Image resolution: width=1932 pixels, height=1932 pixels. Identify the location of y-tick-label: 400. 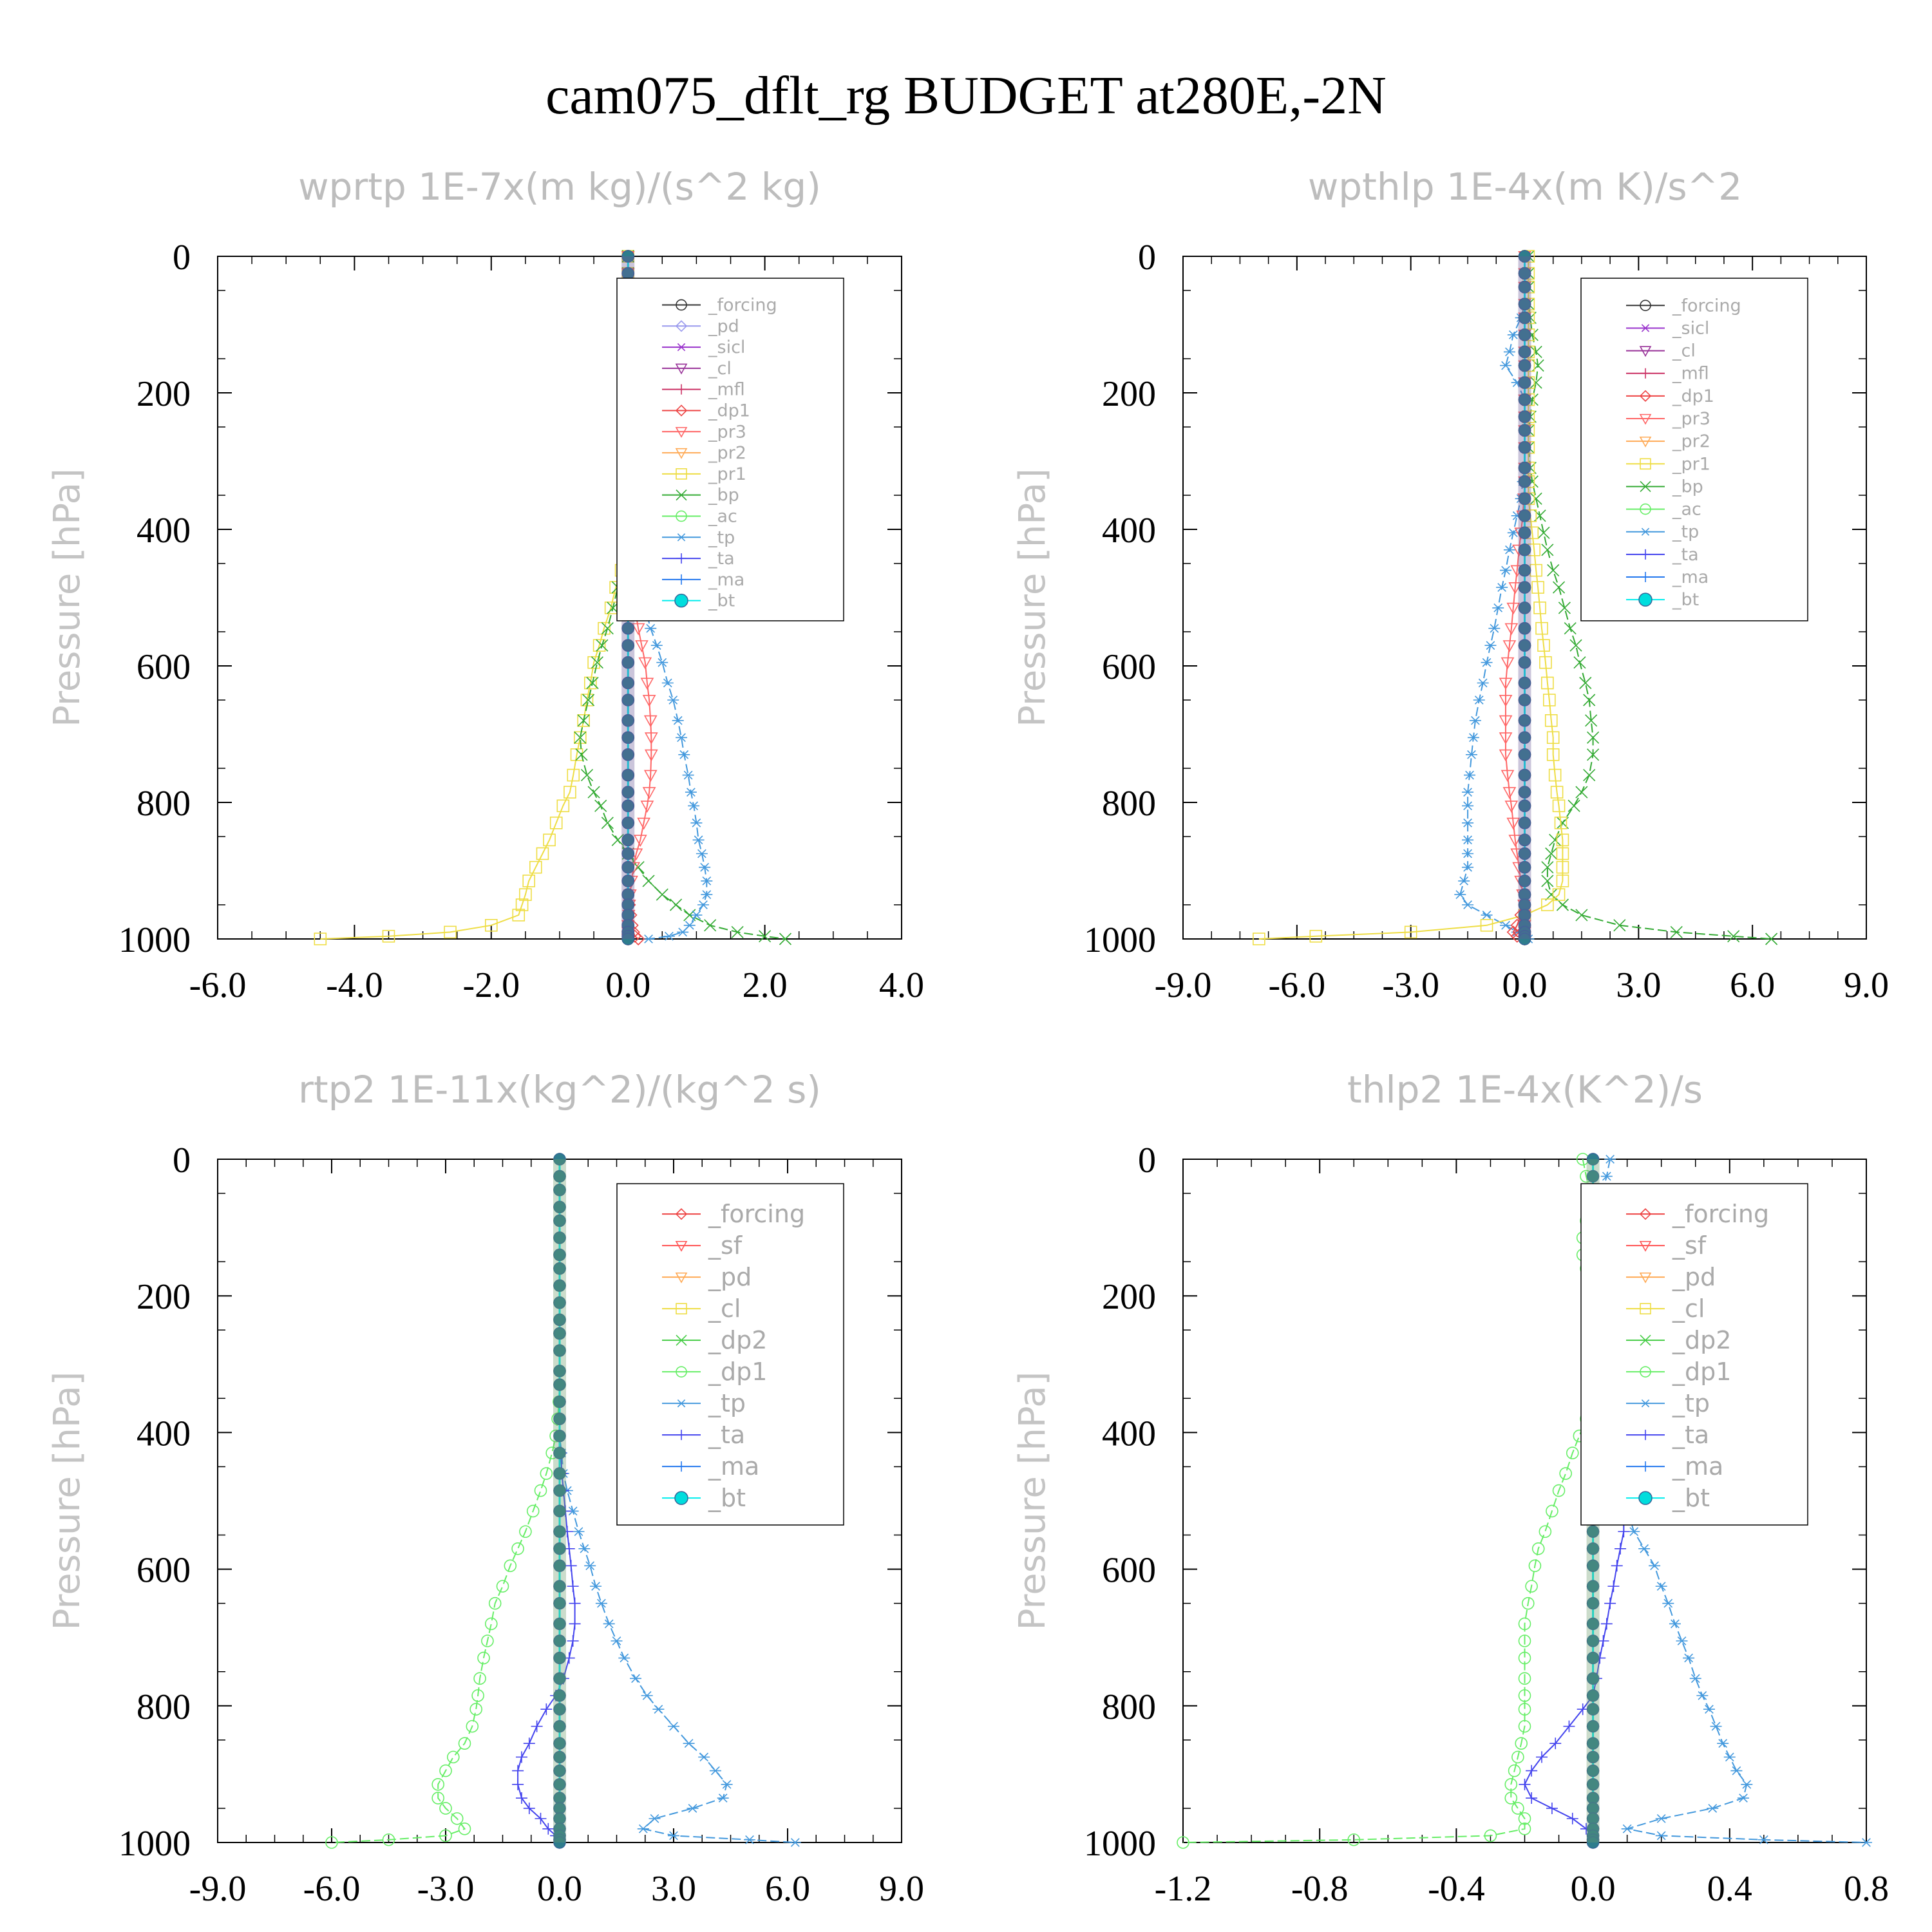
(164, 531).